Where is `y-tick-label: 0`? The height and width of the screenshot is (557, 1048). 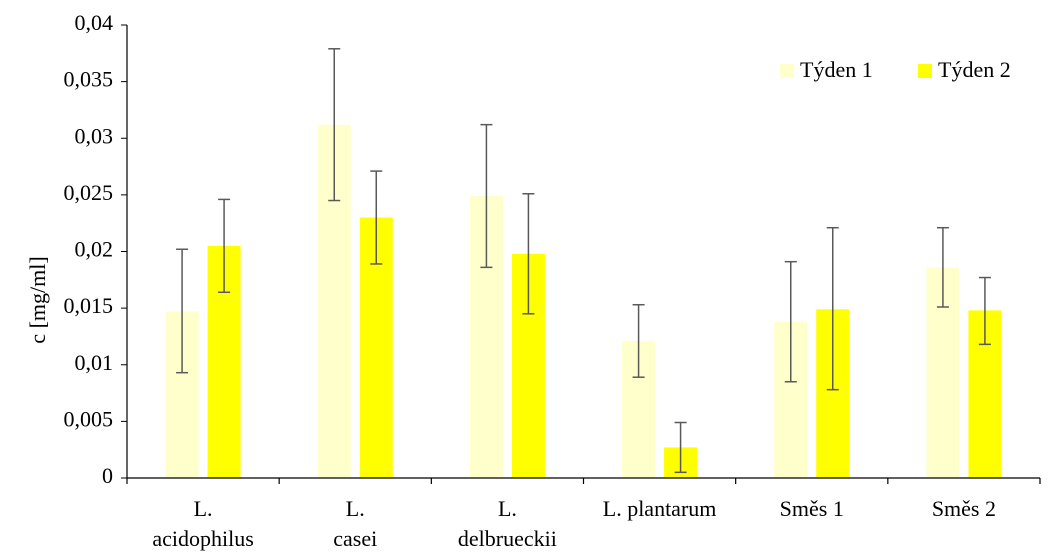 y-tick-label: 0 is located at coordinates (107, 475).